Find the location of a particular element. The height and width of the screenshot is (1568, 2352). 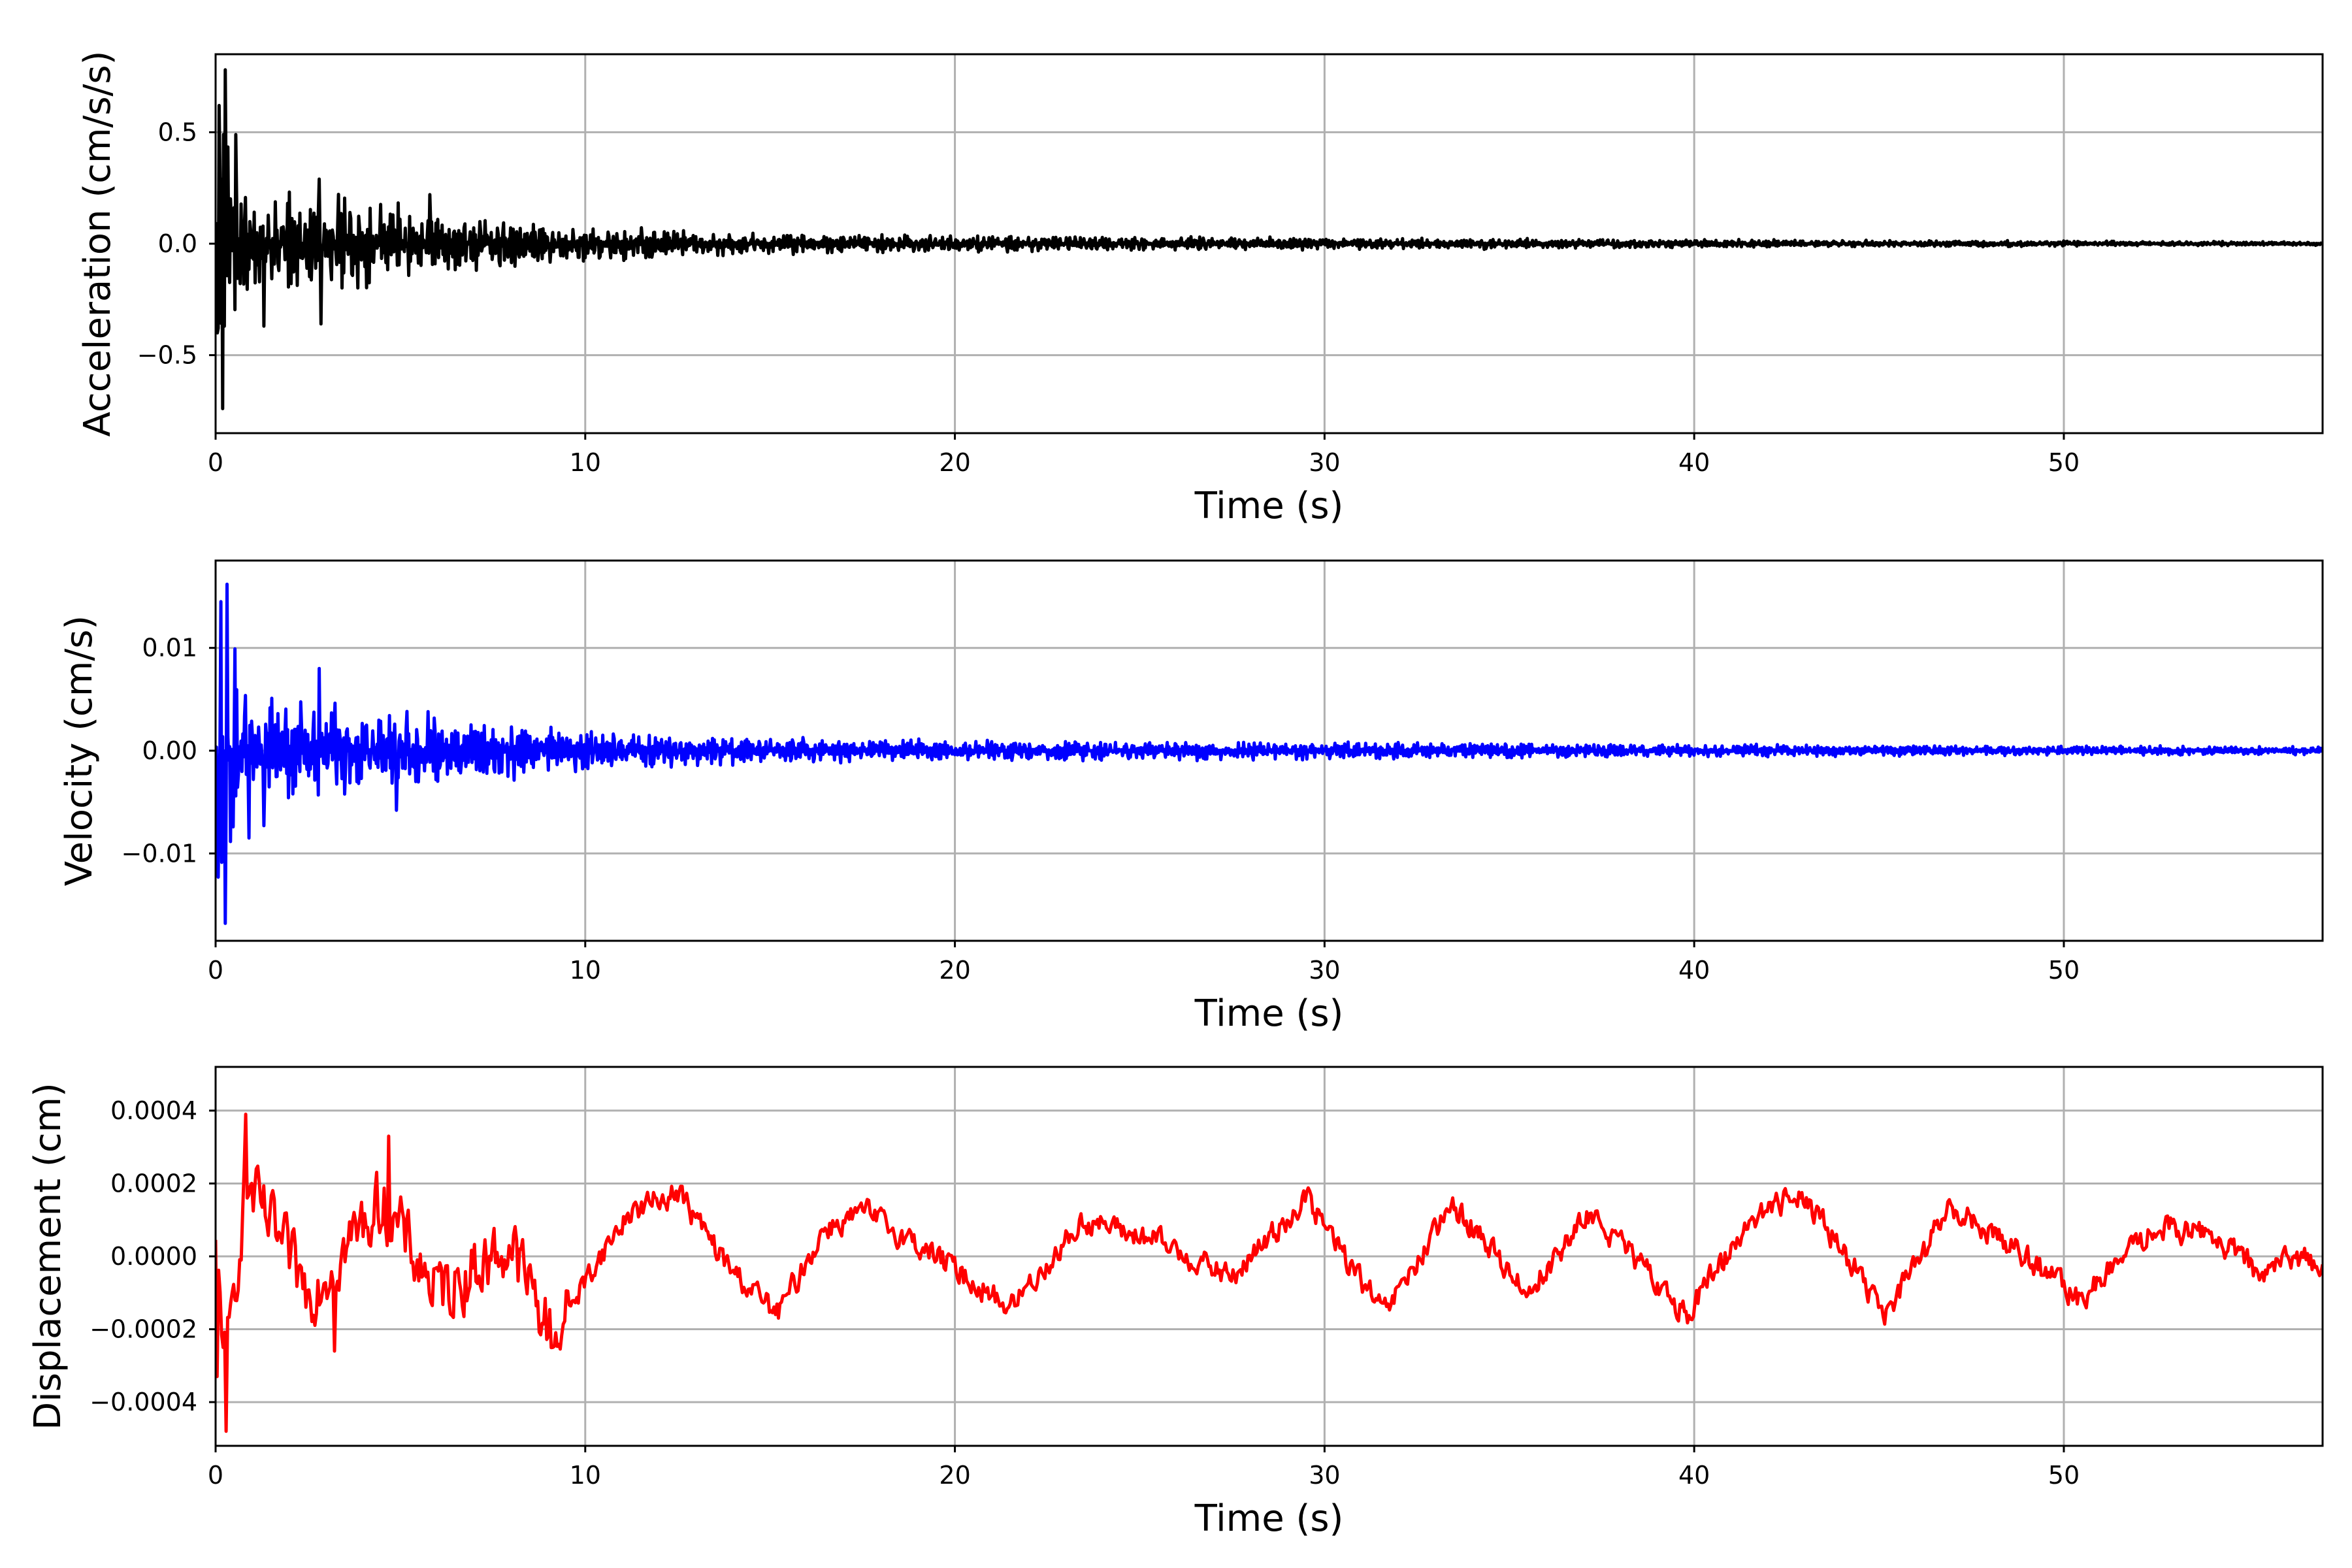

velocity-y-axis-label: Velocity (cm/s) is located at coordinates (79, 751).